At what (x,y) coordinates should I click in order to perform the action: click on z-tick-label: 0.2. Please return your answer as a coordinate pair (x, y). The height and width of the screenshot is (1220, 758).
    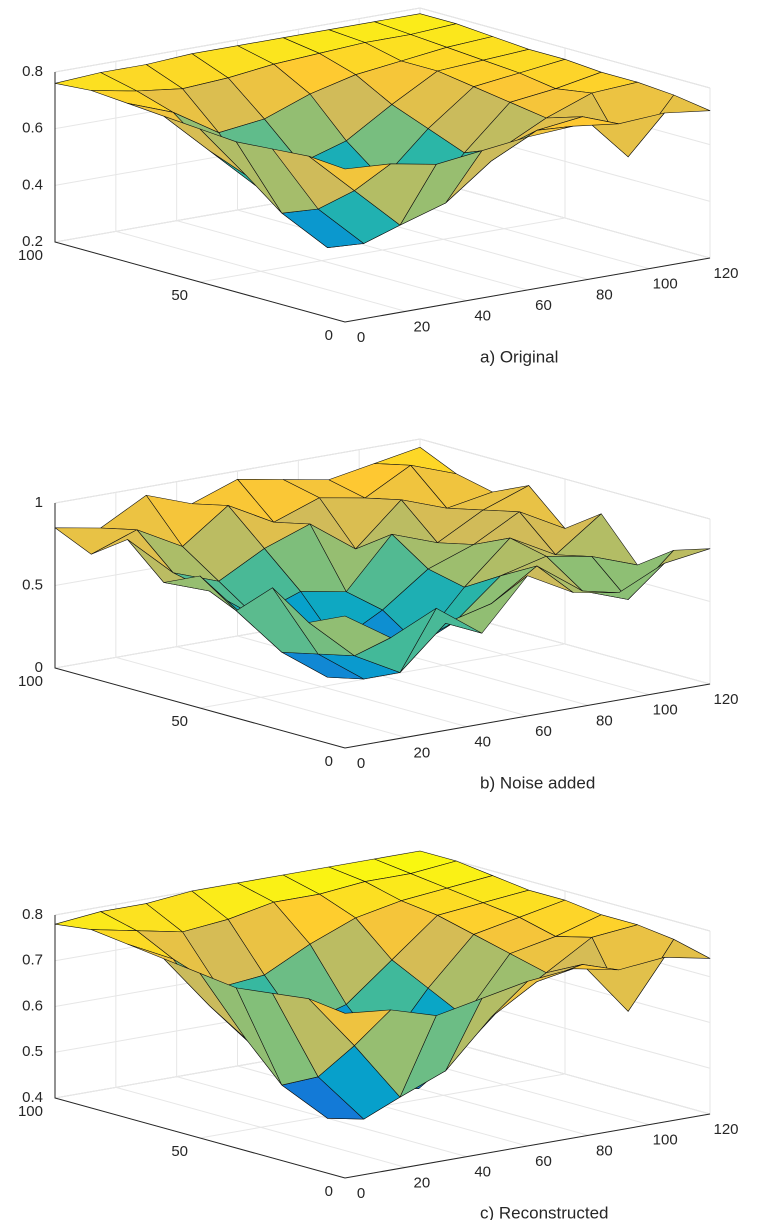
    Looking at the image, I should click on (32, 241).